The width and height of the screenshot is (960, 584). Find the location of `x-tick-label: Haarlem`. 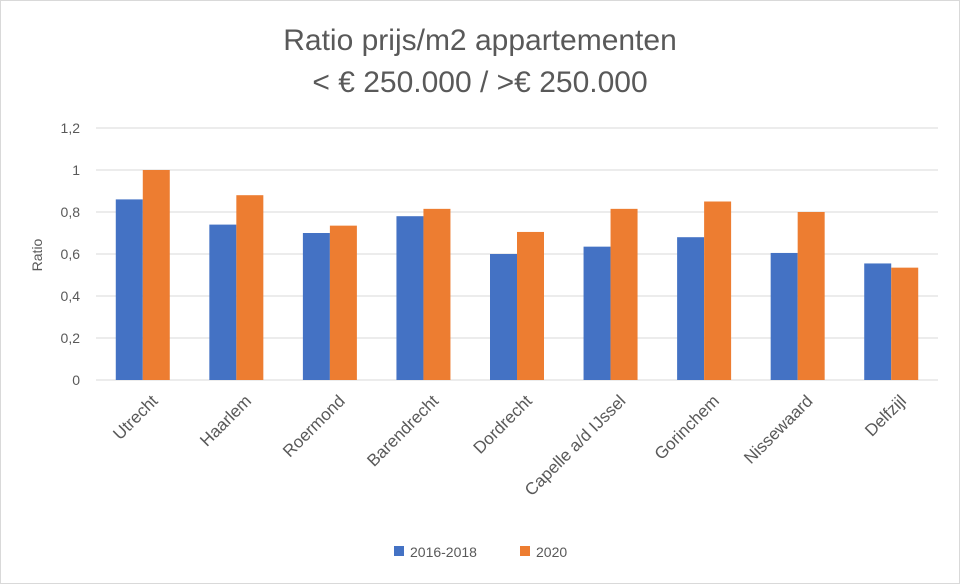

x-tick-label: Haarlem is located at coordinates (225, 420).